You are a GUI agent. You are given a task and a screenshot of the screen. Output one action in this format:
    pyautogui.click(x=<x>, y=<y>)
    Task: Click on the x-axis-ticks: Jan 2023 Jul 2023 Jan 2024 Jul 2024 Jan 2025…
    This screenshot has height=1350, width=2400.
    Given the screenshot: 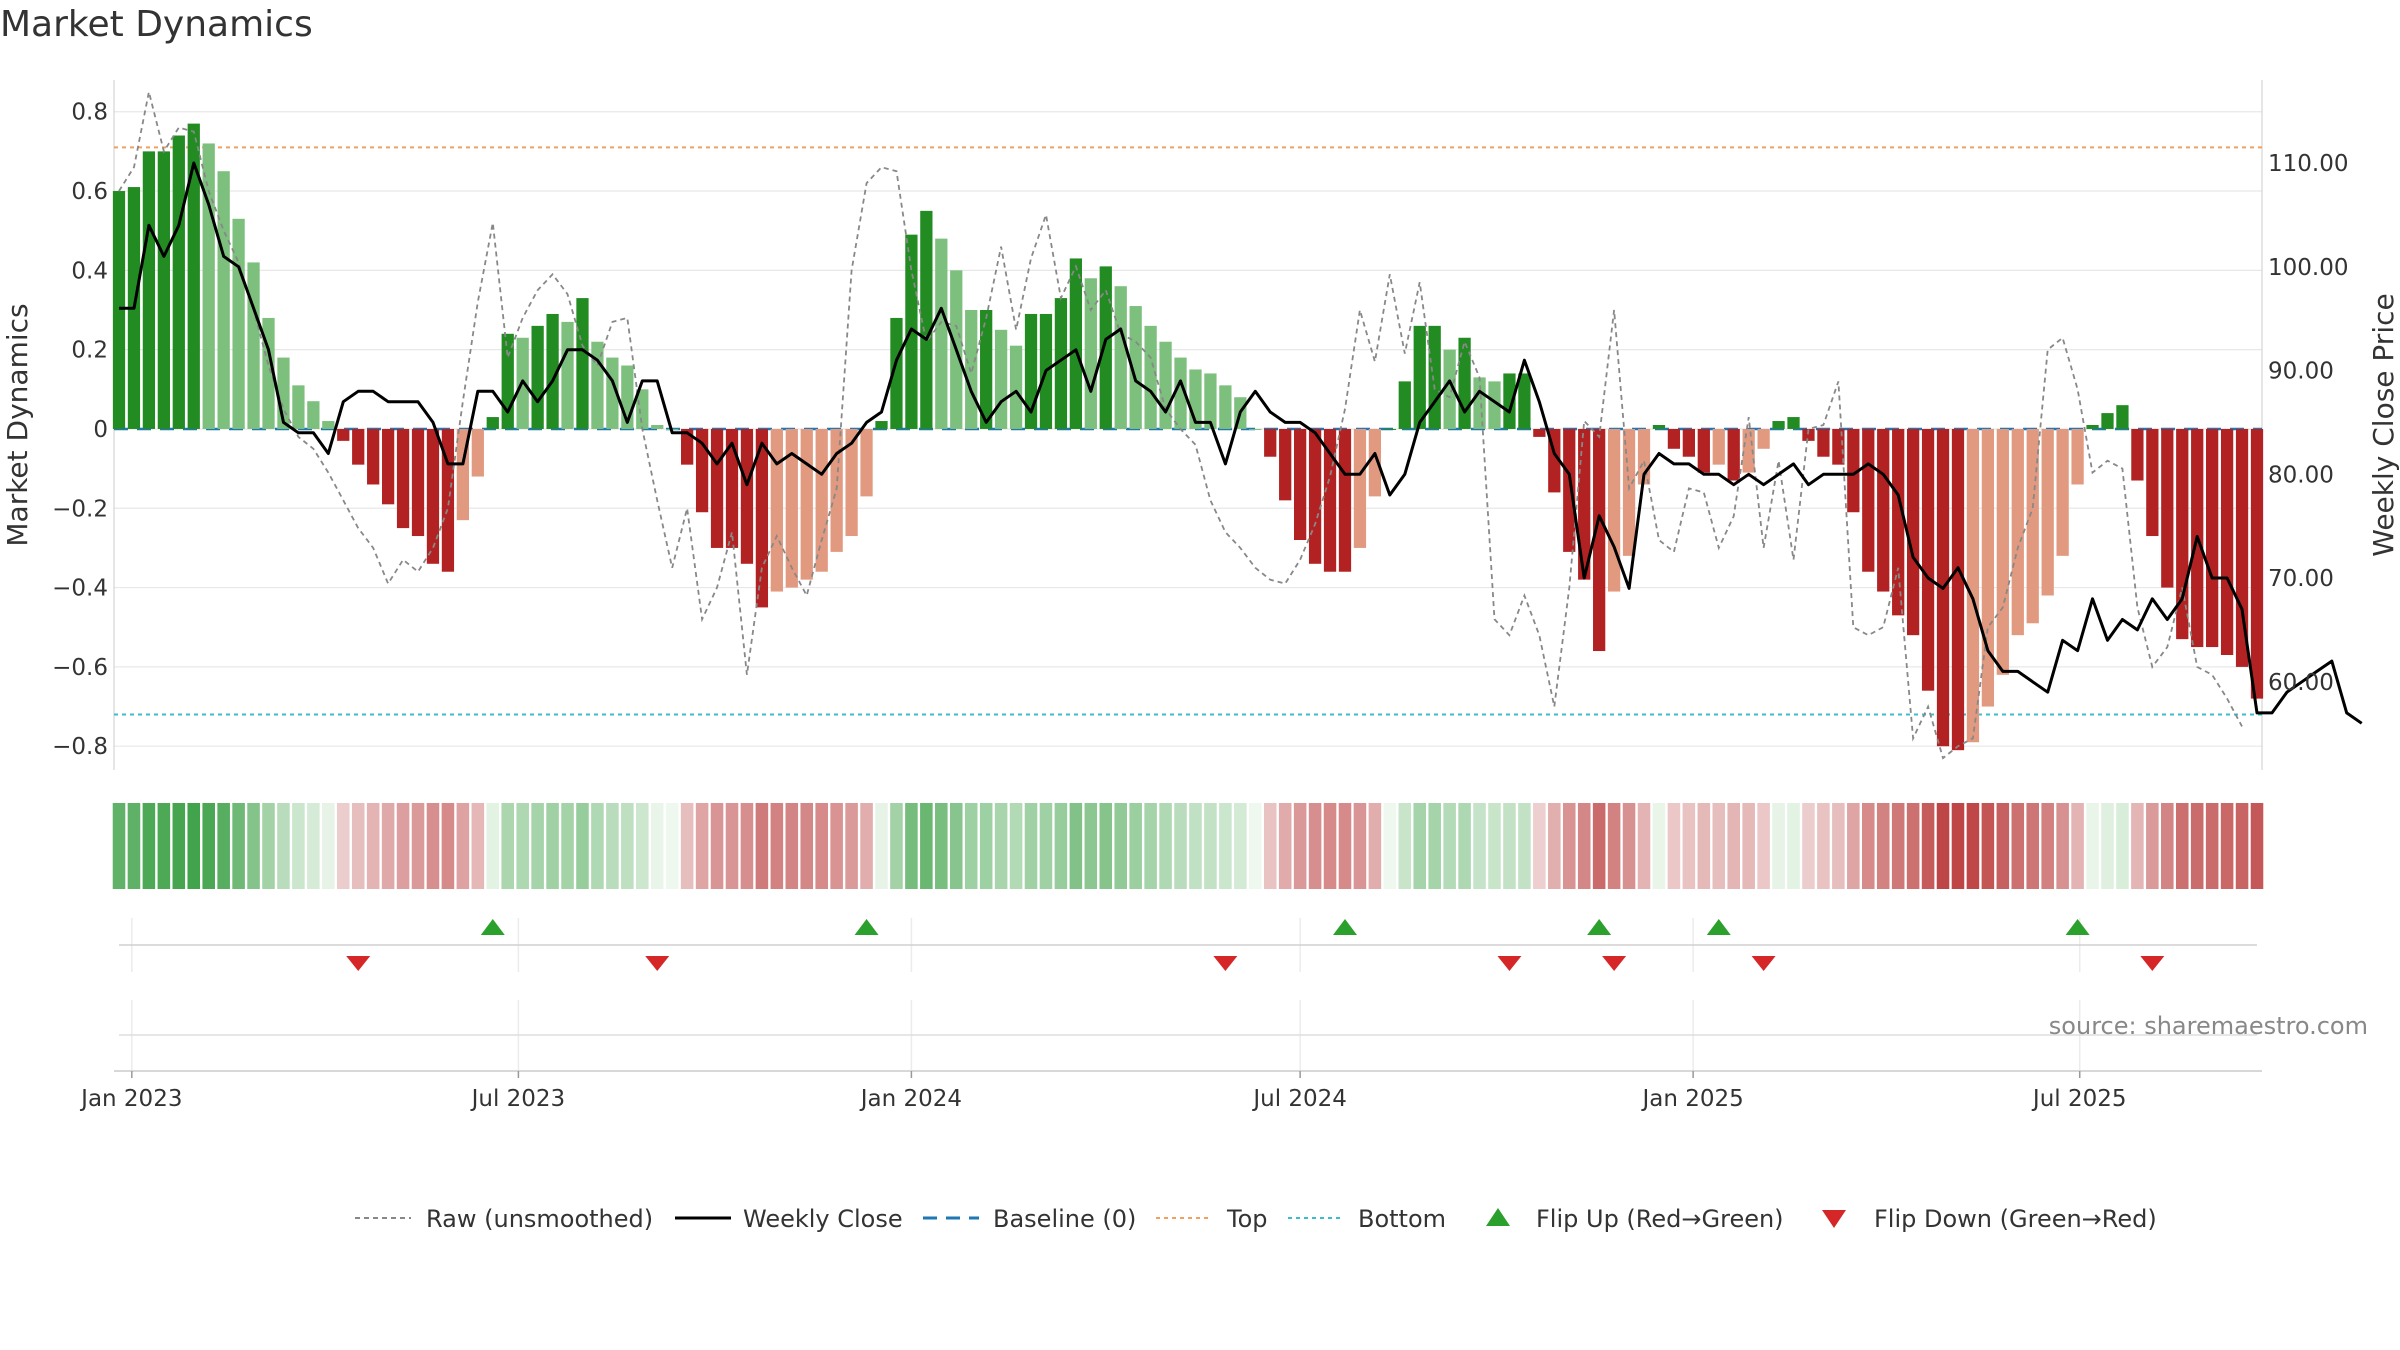 What is the action you would take?
    pyautogui.click(x=1103, y=1091)
    